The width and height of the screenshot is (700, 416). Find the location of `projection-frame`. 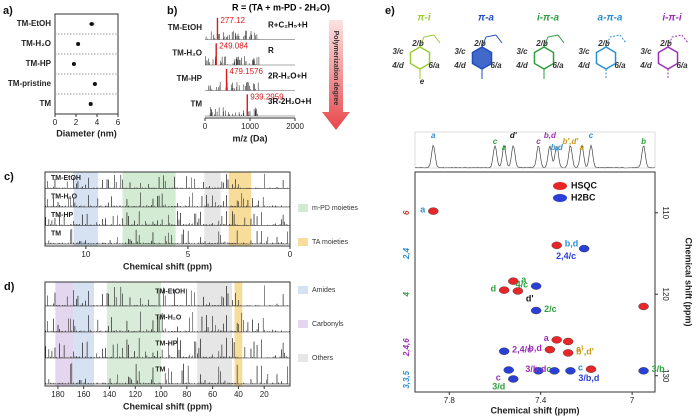

projection-frame is located at coordinates (535, 150).